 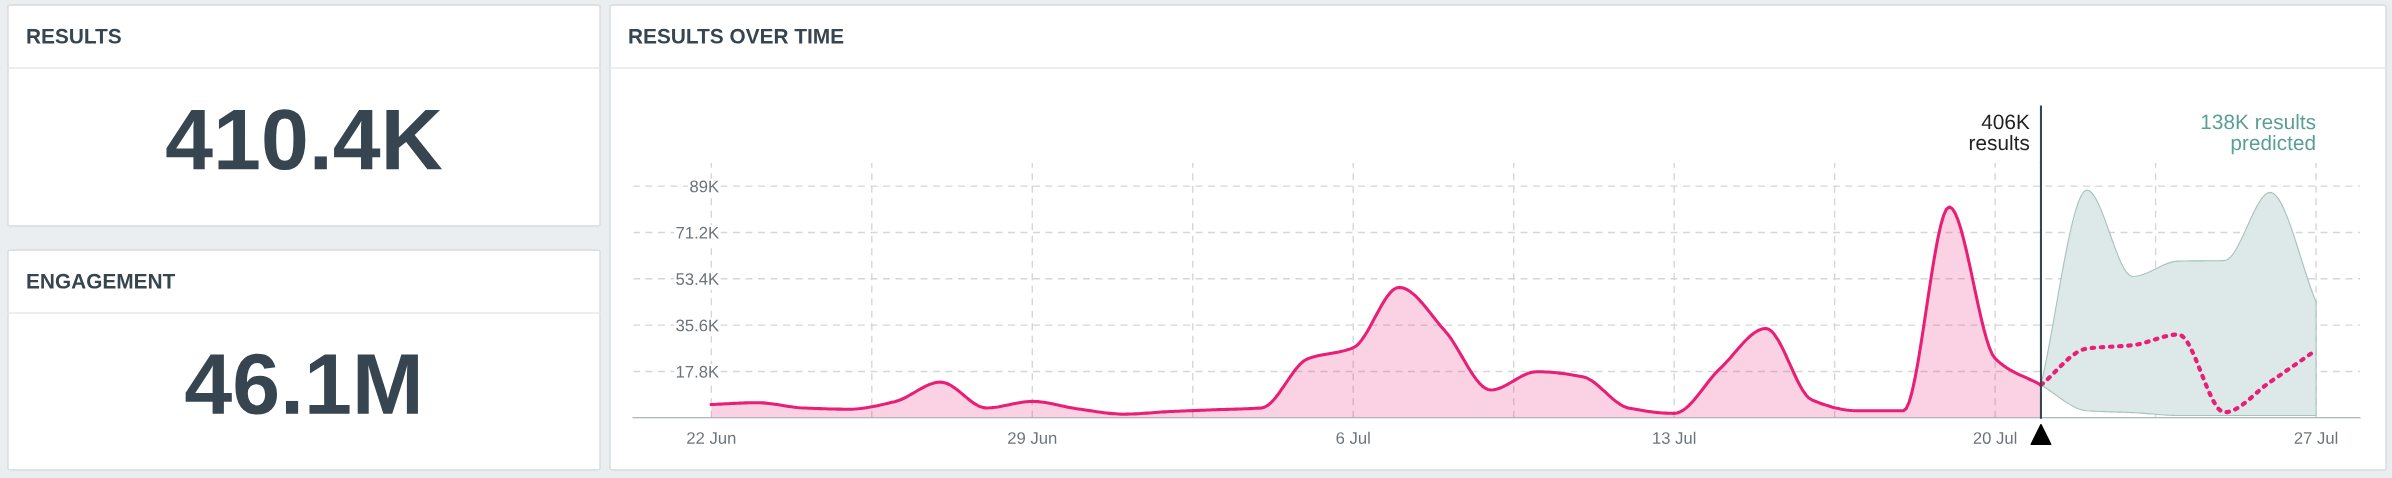 I want to click on chart-title: RESULTS OVER TIME, so click(x=736, y=36).